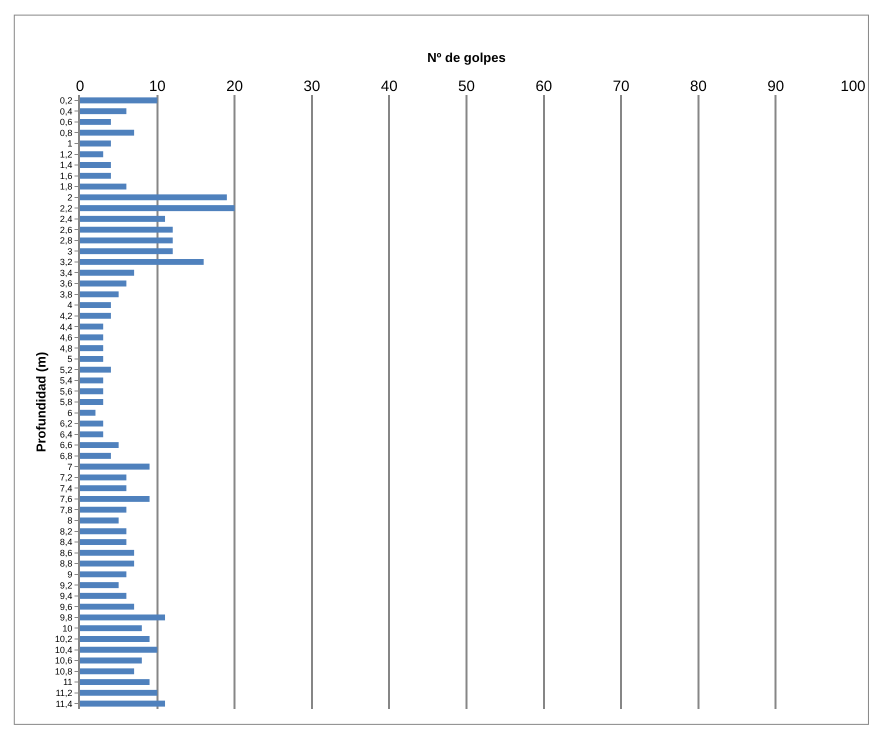  What do you see at coordinates (66, 315) in the screenshot?
I see `y-tick-label: 4,2` at bounding box center [66, 315].